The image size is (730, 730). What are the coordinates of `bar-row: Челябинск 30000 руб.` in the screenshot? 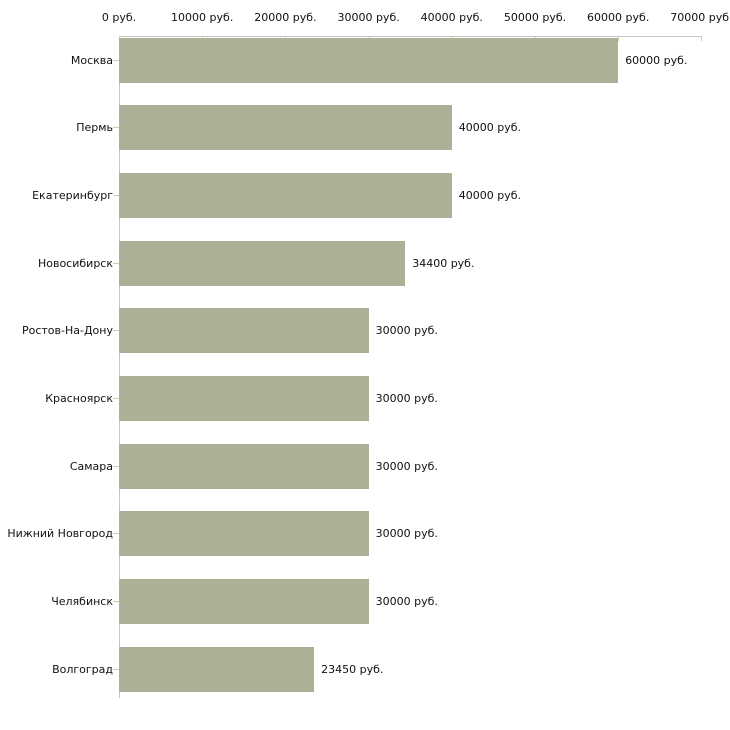 It's located at (365, 602).